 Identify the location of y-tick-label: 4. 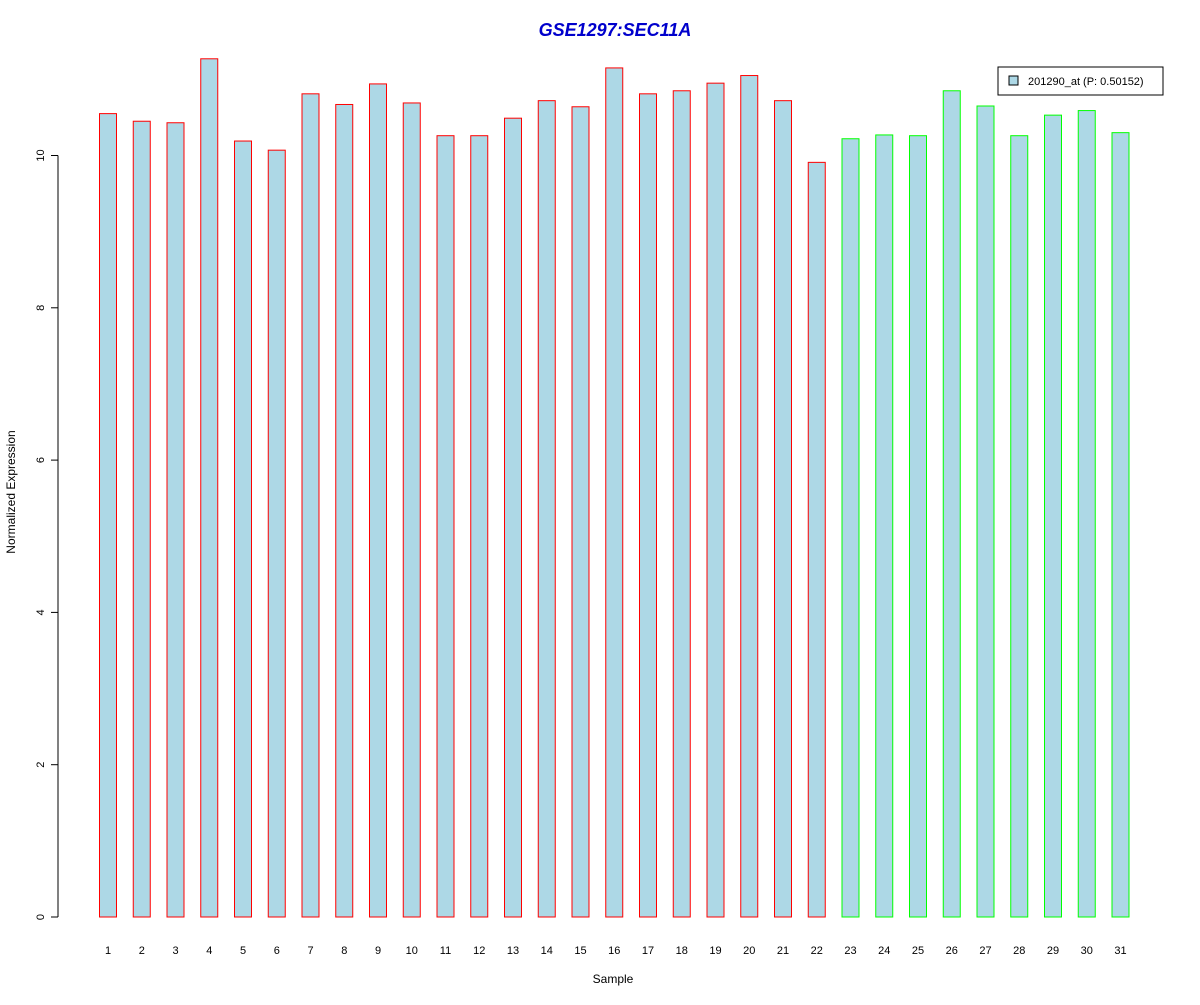
(41, 612).